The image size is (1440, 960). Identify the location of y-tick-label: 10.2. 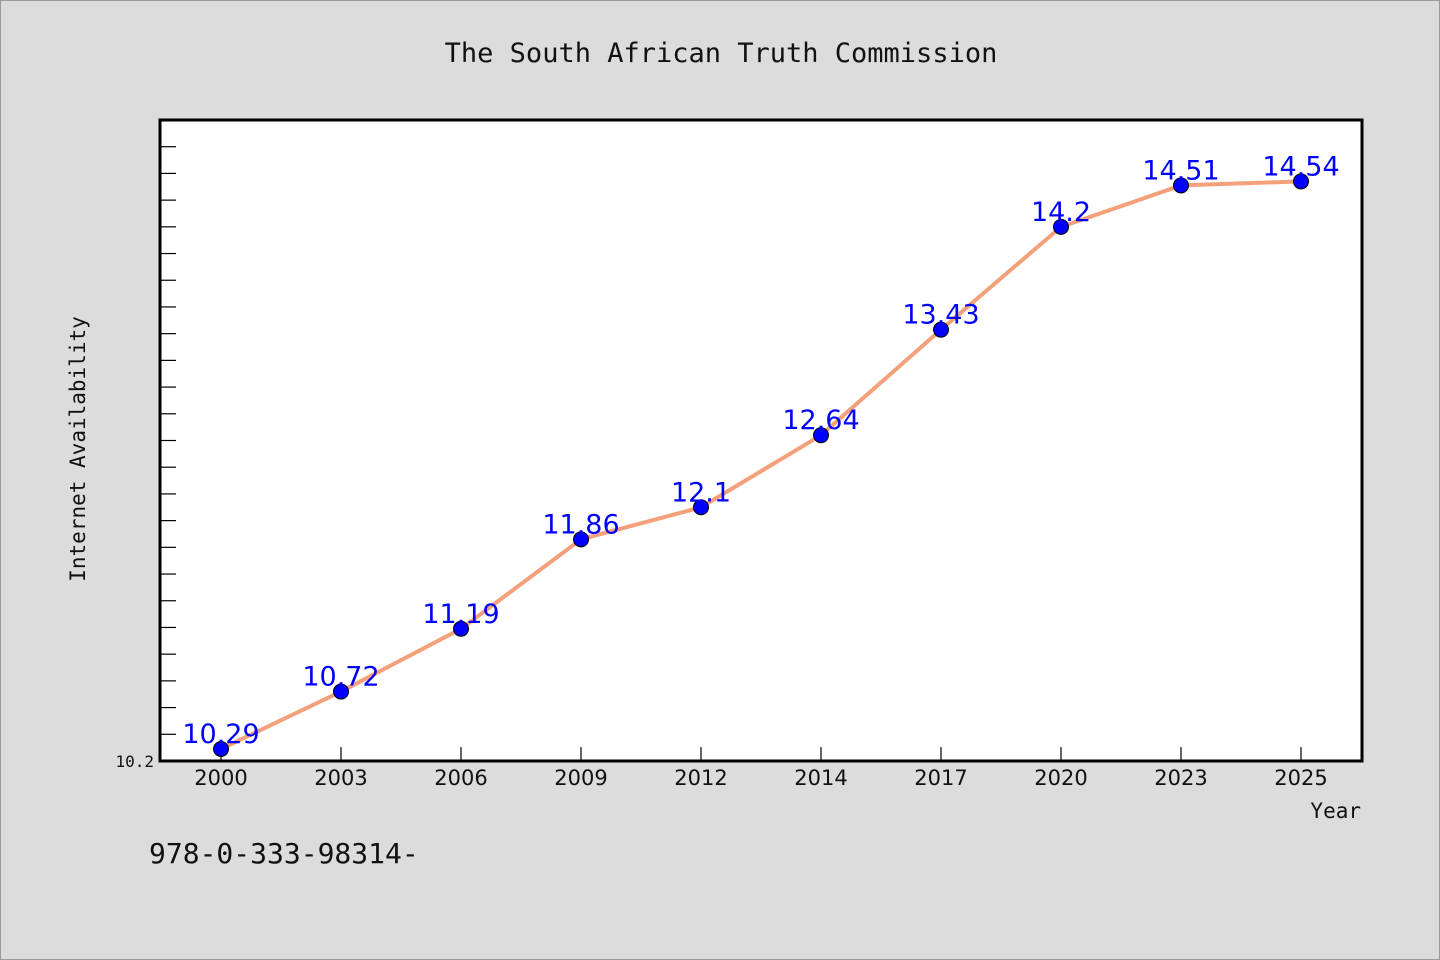
(134, 761).